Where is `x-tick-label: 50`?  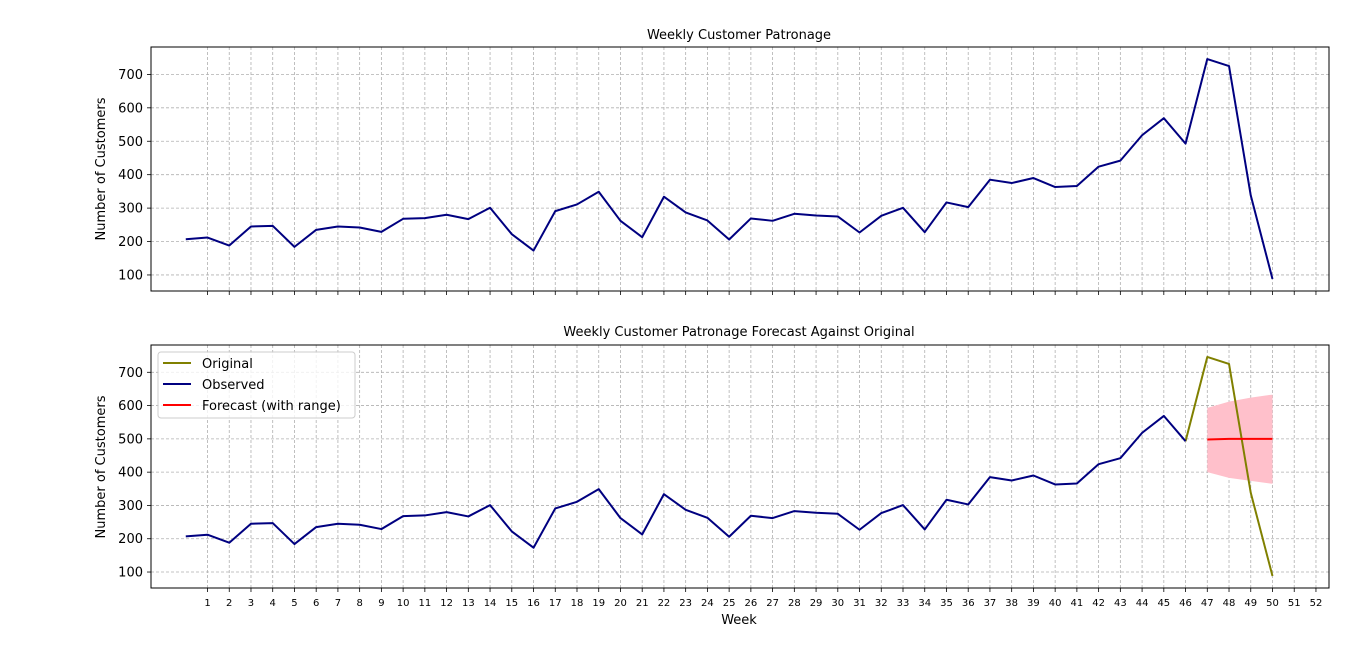
x-tick-label: 50 is located at coordinates (1272, 603).